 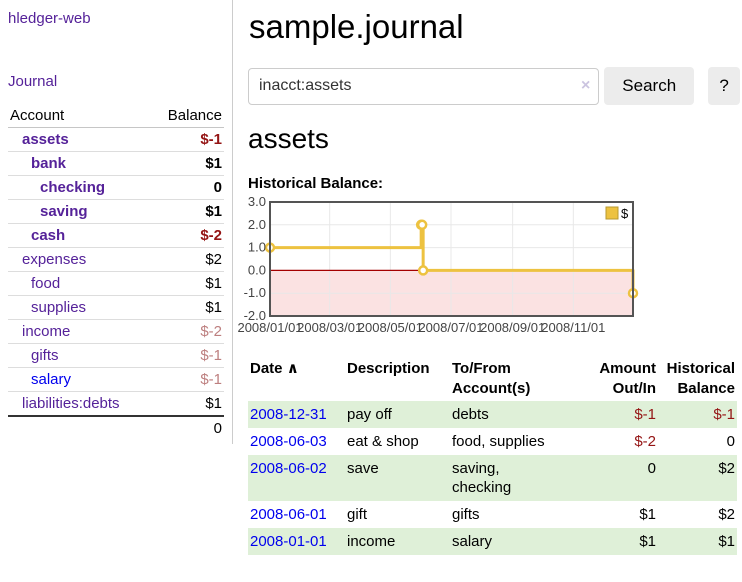 I want to click on account-heading: assets, so click(x=288, y=138).